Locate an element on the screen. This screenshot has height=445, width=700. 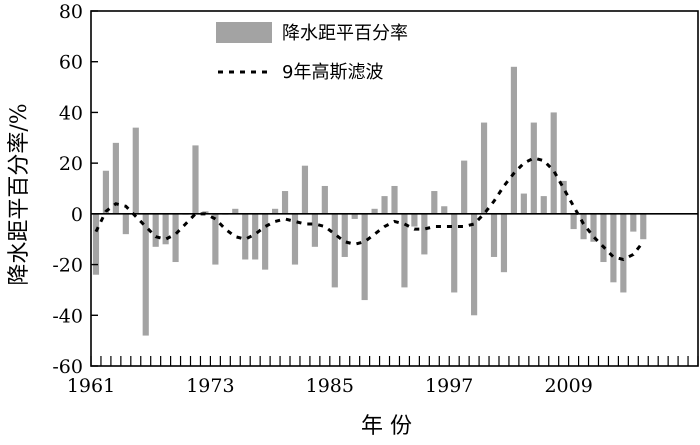
bar-2014 is located at coordinates (623, 253).